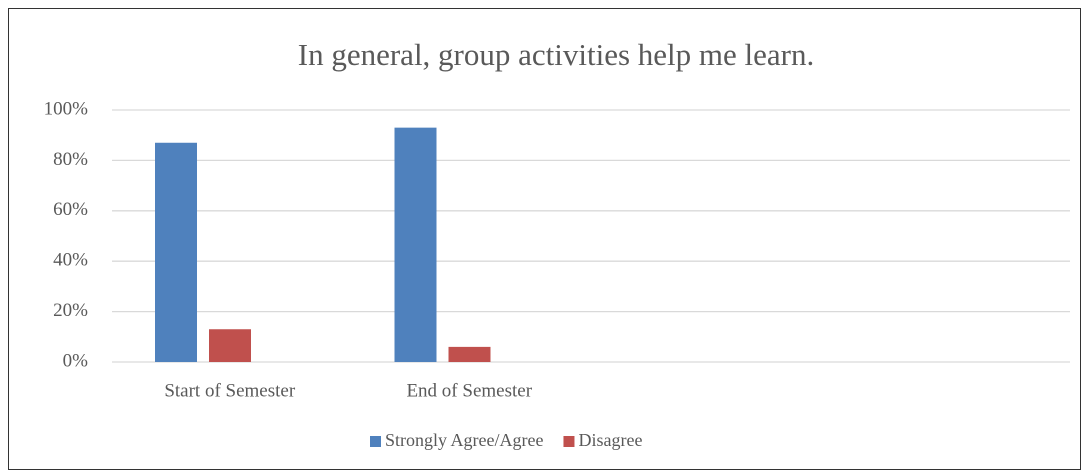 The height and width of the screenshot is (476, 1089). I want to click on y-tick-label: 80%, so click(70, 159).